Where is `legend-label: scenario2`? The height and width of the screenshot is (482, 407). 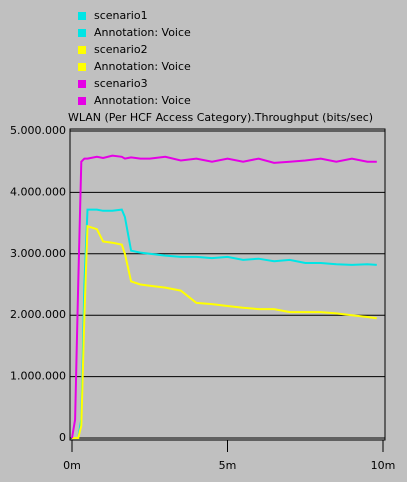 legend-label: scenario2 is located at coordinates (121, 49).